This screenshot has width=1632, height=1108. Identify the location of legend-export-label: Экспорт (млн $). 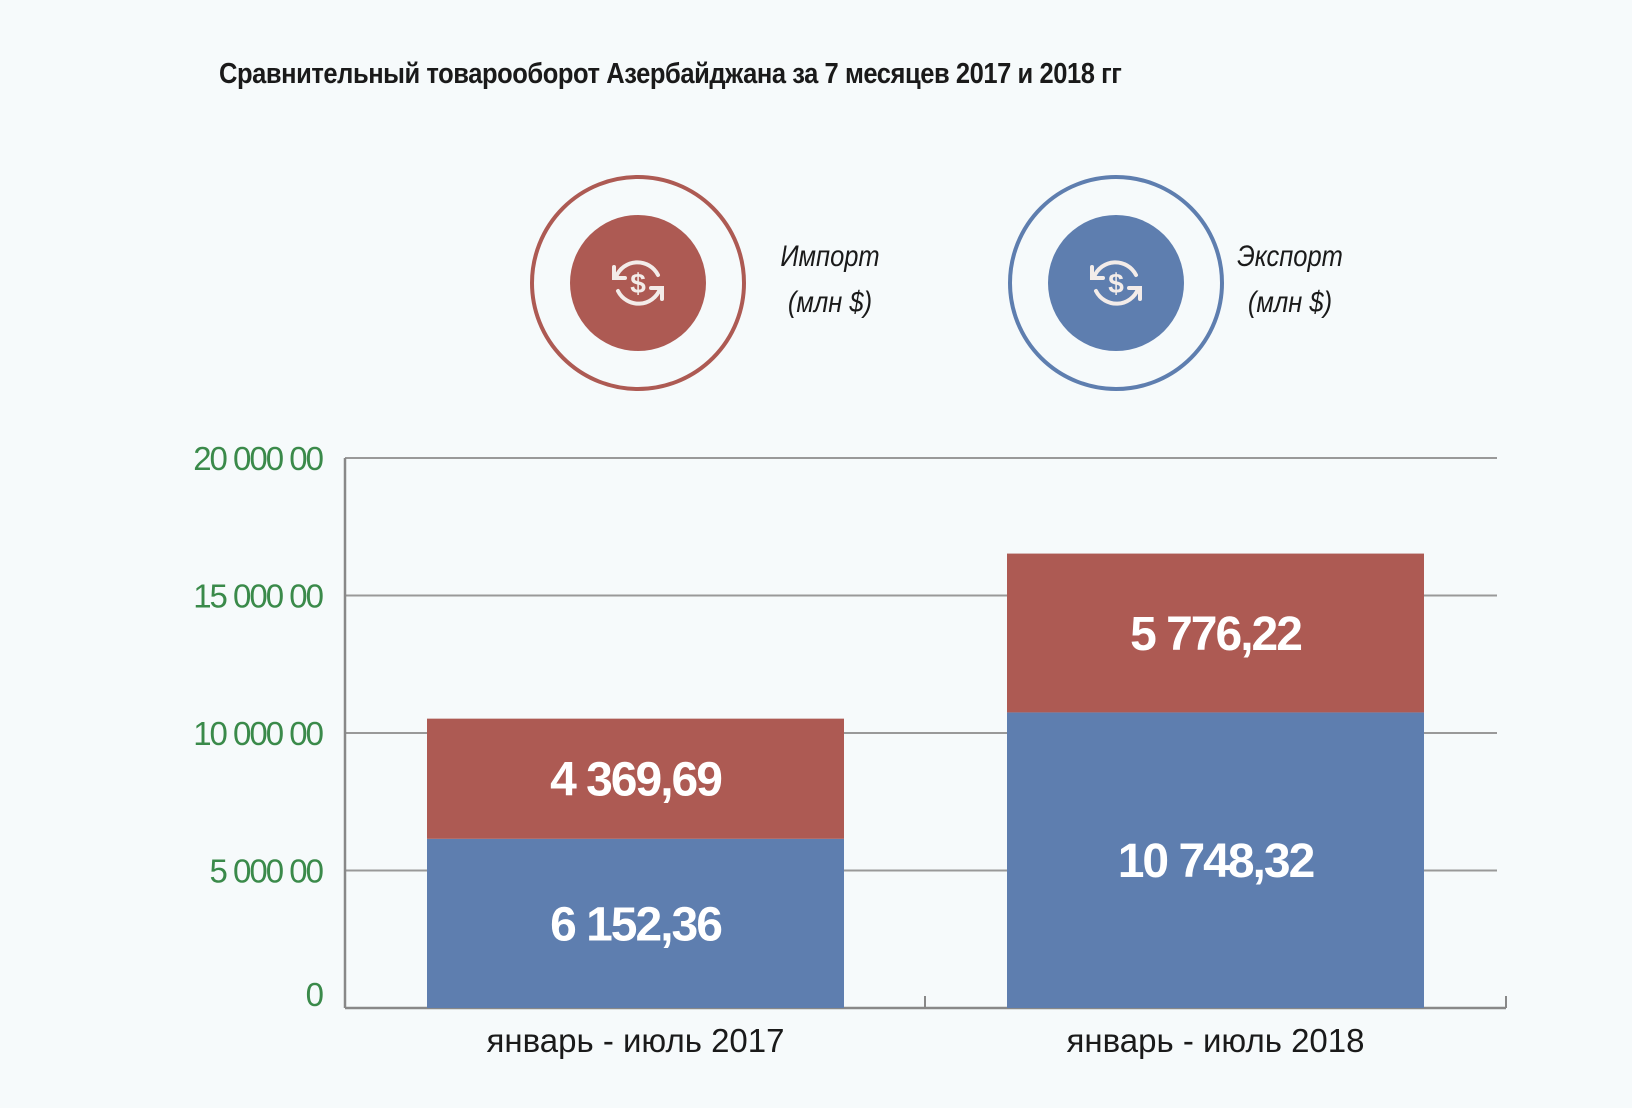
(1290, 280).